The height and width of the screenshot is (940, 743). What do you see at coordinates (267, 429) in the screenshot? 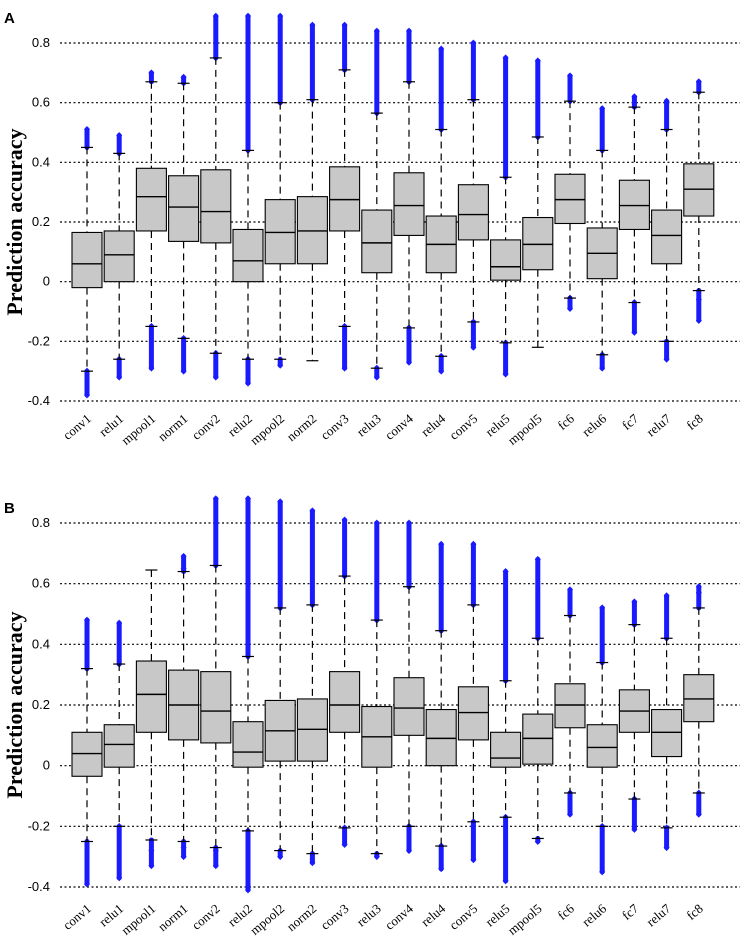
I see `x-tick-label: mpool2` at bounding box center [267, 429].